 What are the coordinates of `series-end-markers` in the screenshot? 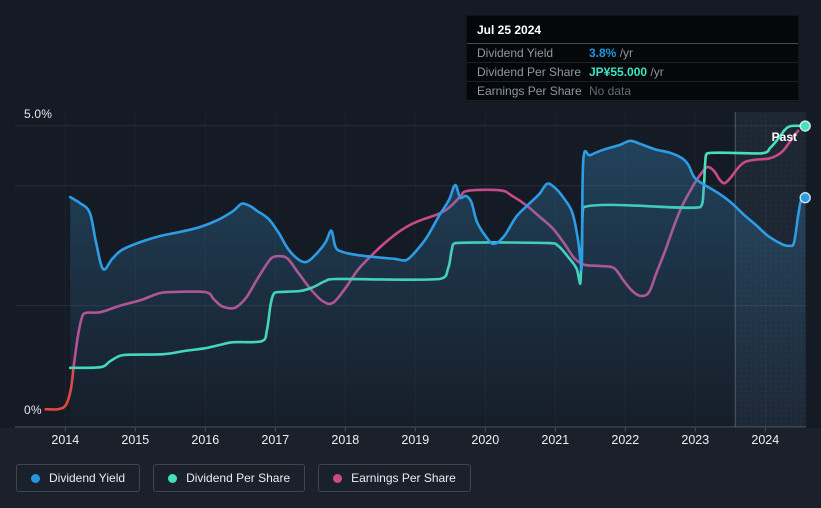 It's located at (805, 162).